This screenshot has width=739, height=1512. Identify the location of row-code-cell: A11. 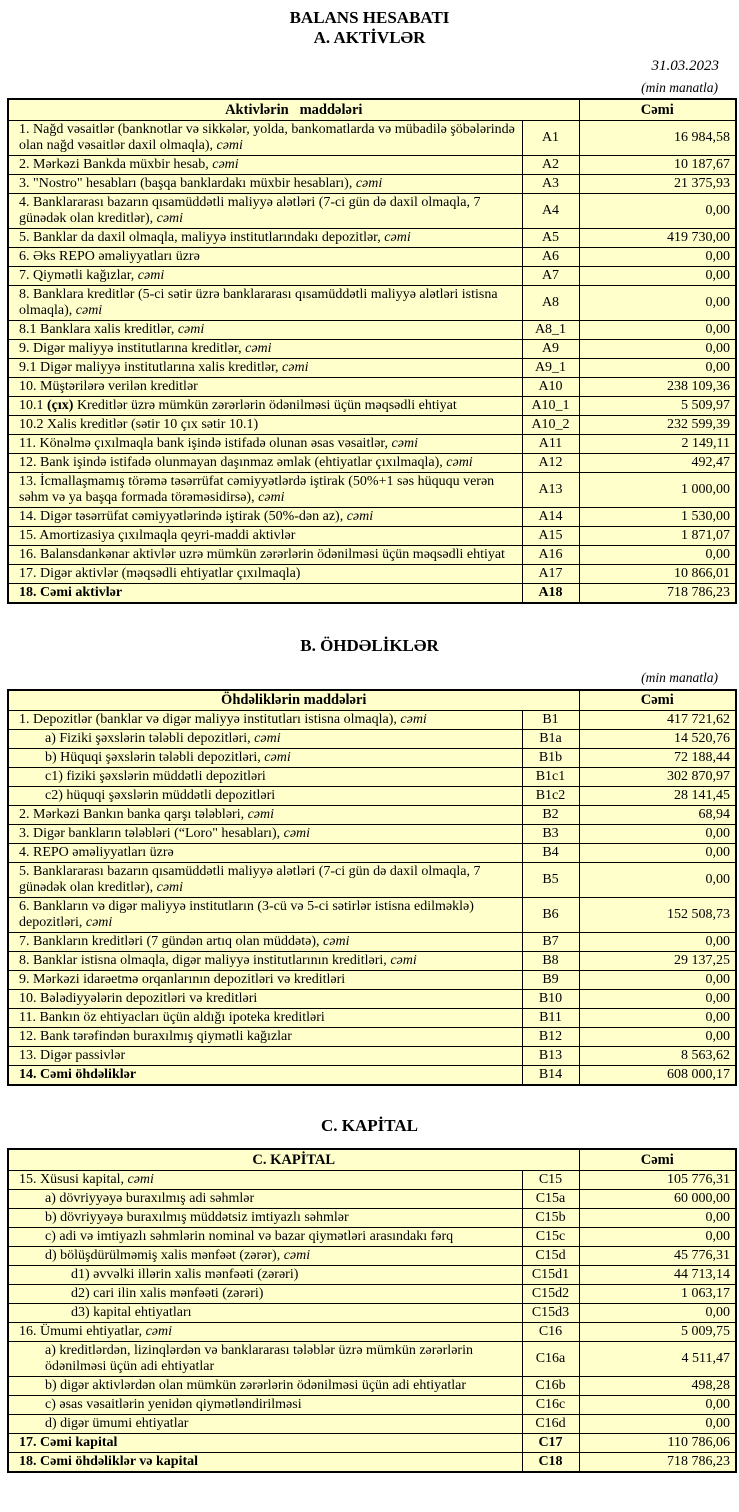
(550, 443).